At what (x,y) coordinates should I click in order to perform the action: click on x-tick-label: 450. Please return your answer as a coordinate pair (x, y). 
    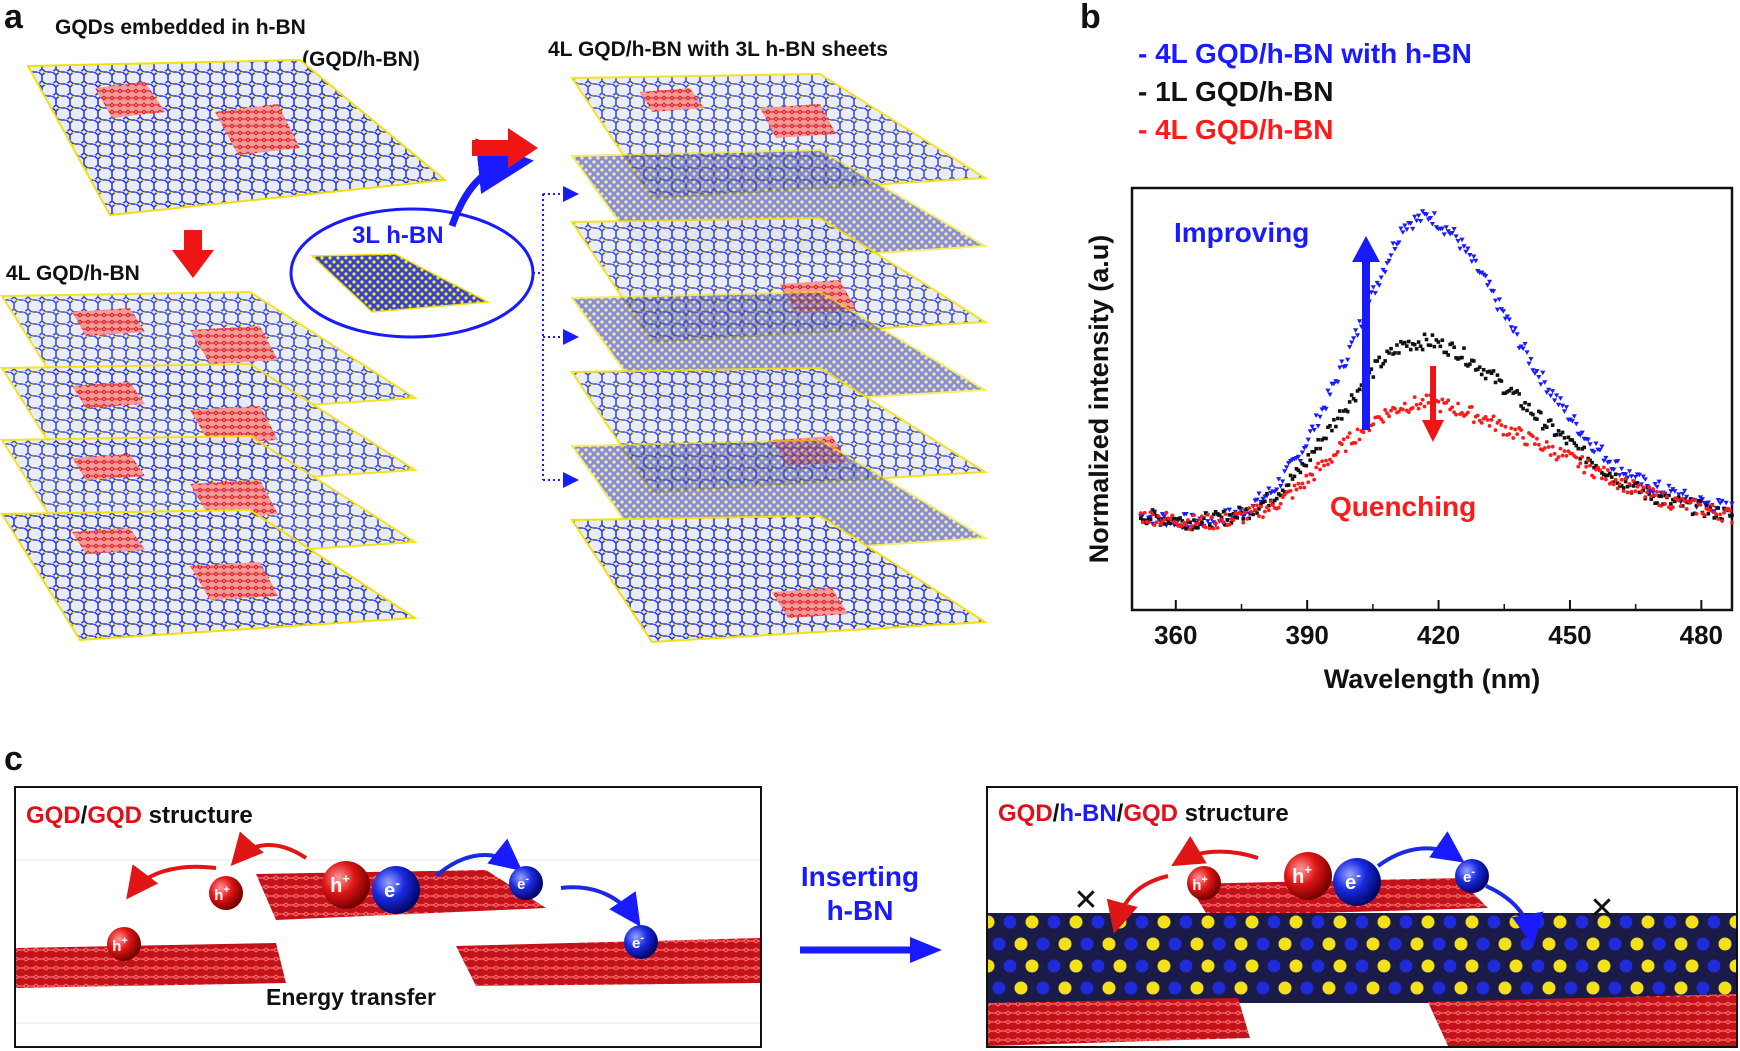
    Looking at the image, I should click on (1569, 635).